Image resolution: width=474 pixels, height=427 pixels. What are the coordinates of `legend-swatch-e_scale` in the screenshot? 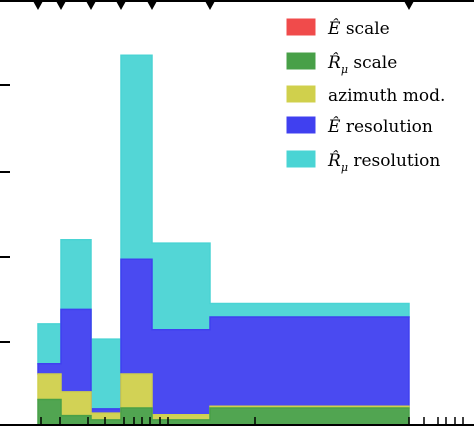 It's located at (301, 27).